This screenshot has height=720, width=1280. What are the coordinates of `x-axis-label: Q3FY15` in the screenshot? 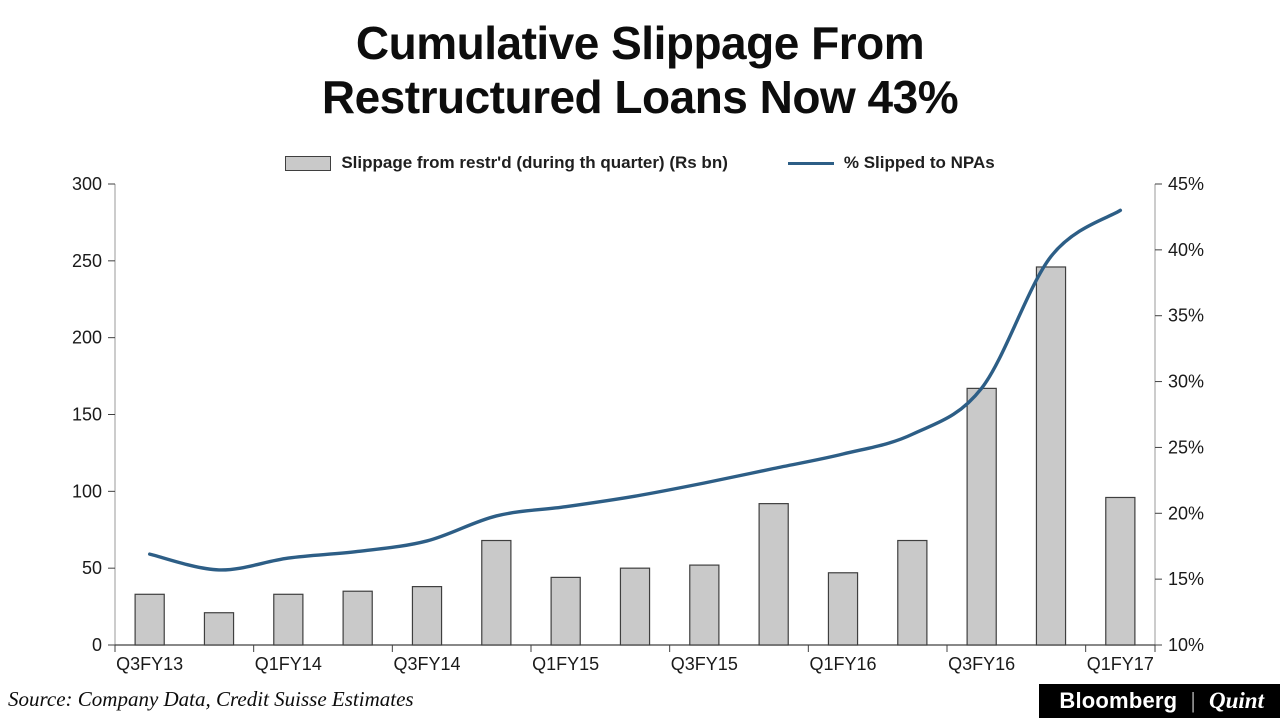 It's located at (704, 664).